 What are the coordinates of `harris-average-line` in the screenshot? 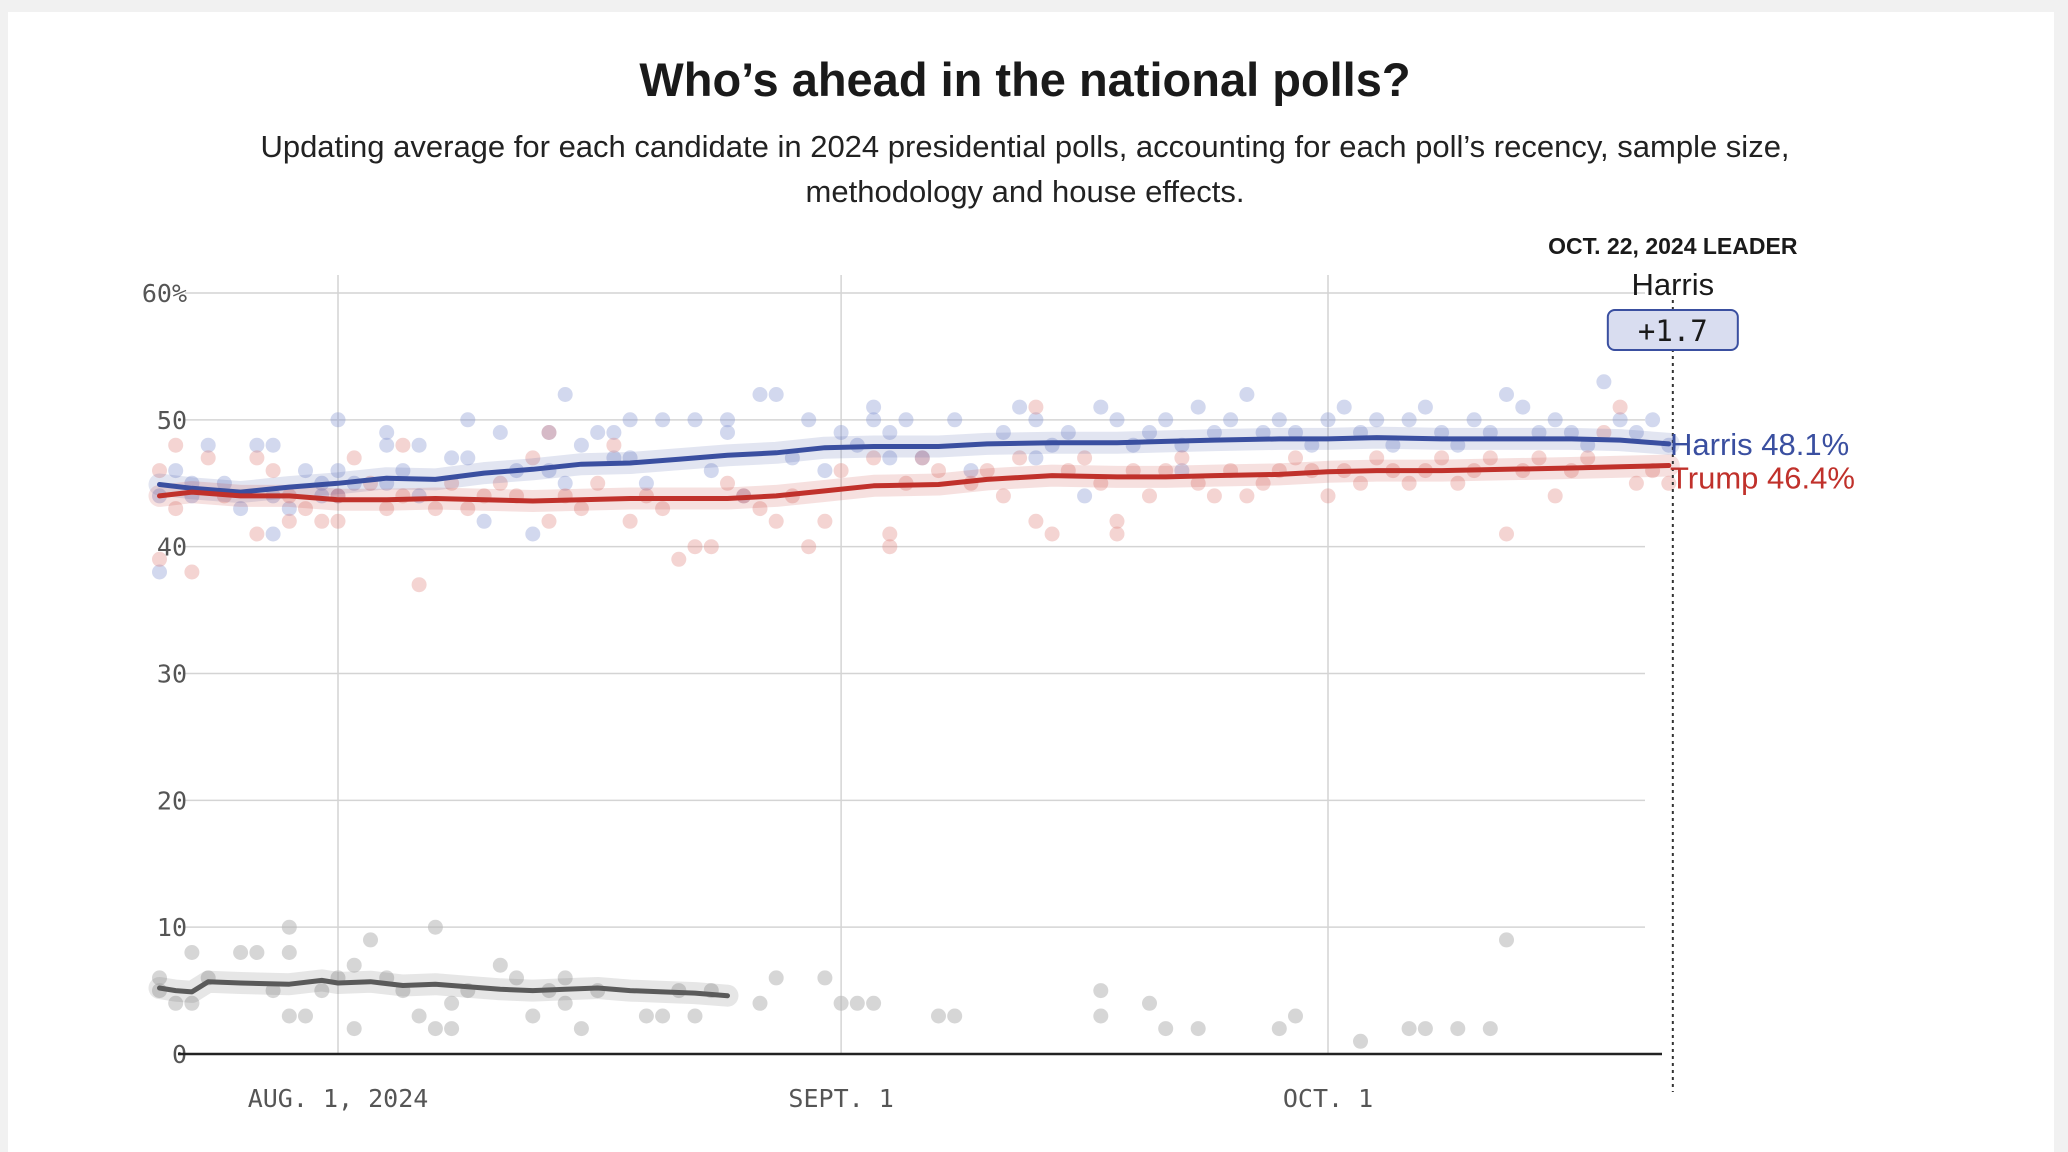 It's located at (914, 465).